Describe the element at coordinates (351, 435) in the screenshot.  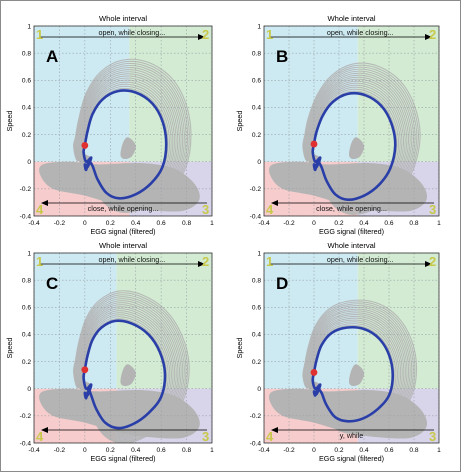
I see `annotation-bottom-text: y, while` at that location.